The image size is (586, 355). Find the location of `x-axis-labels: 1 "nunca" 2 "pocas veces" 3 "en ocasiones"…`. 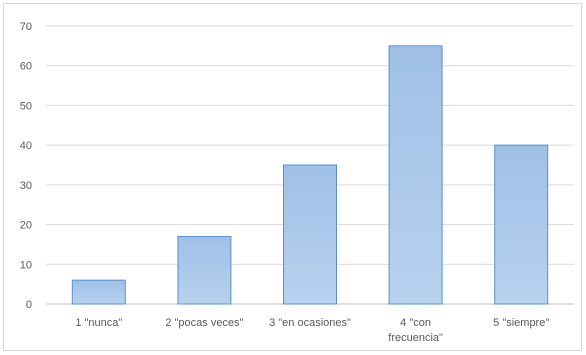

x-axis-labels: 1 "nunca" 2 "pocas veces" 3 "en ocasiones"… is located at coordinates (312, 330).